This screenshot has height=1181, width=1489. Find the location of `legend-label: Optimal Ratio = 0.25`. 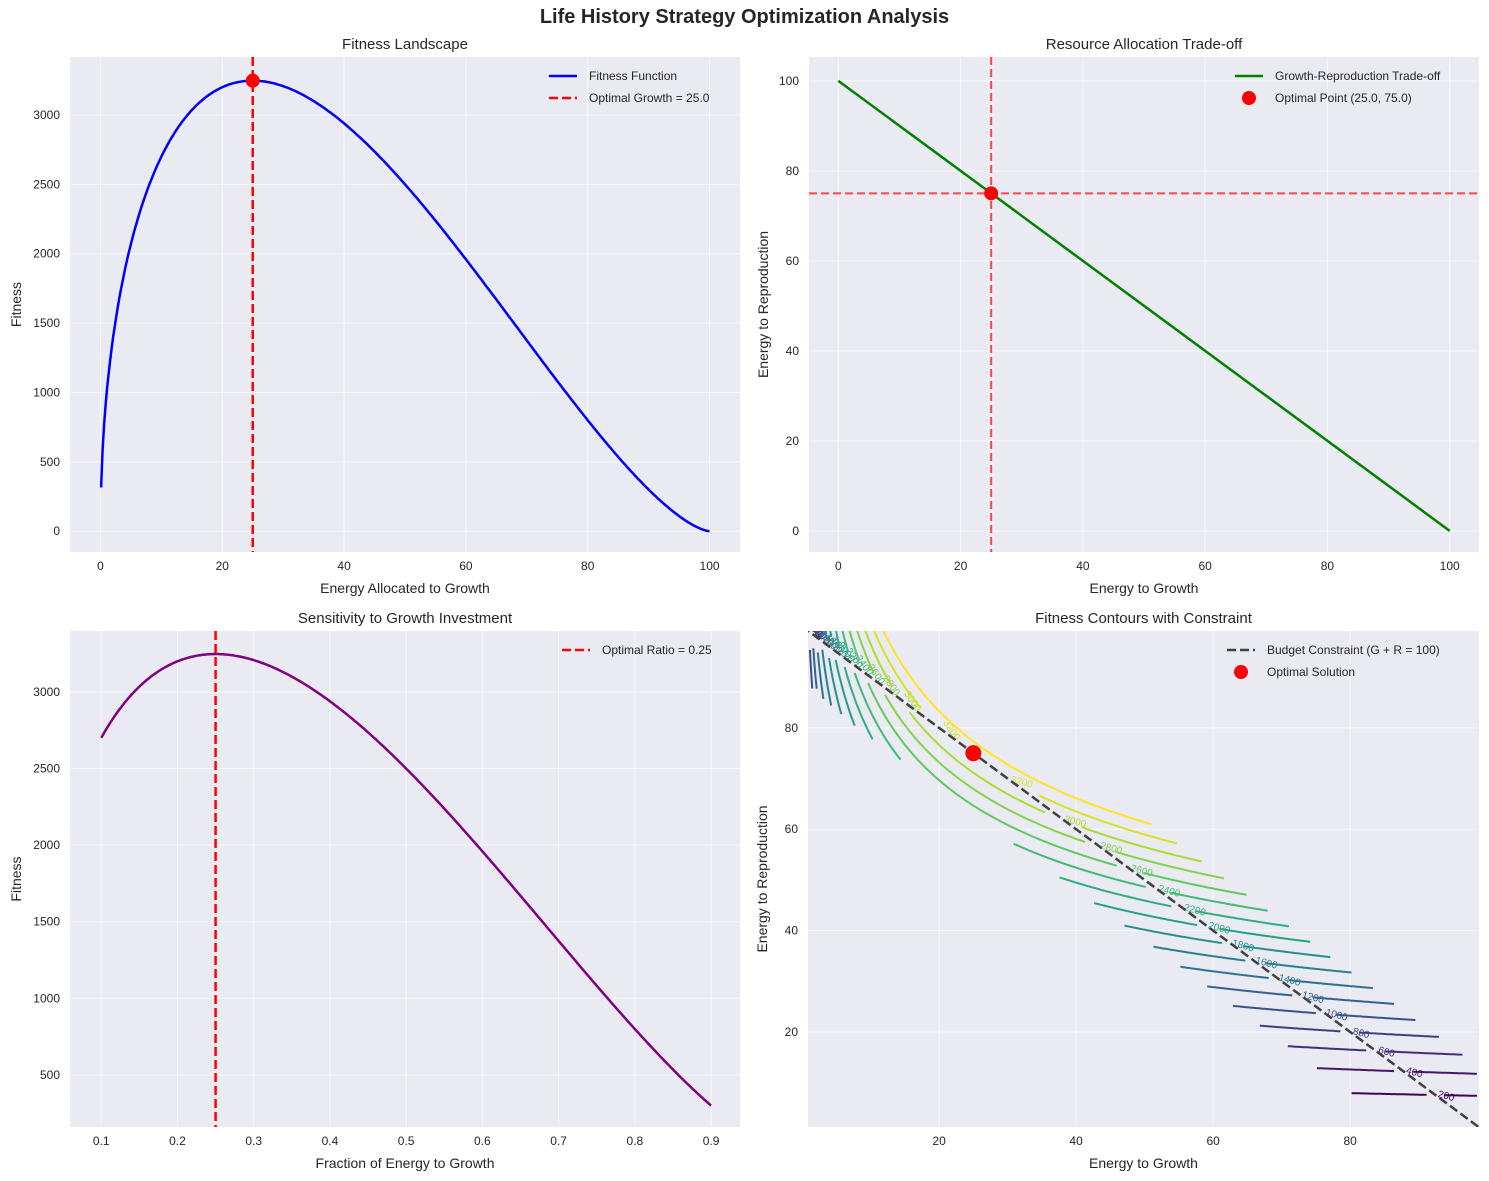

legend-label: Optimal Ratio = 0.25 is located at coordinates (657, 650).